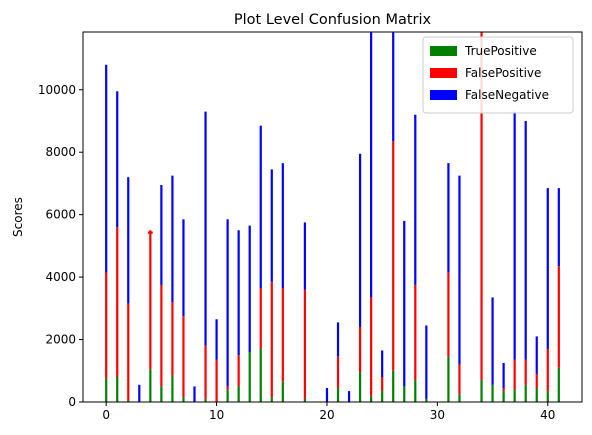  What do you see at coordinates (72, 402) in the screenshot?
I see `y-tick-label: 0` at bounding box center [72, 402].